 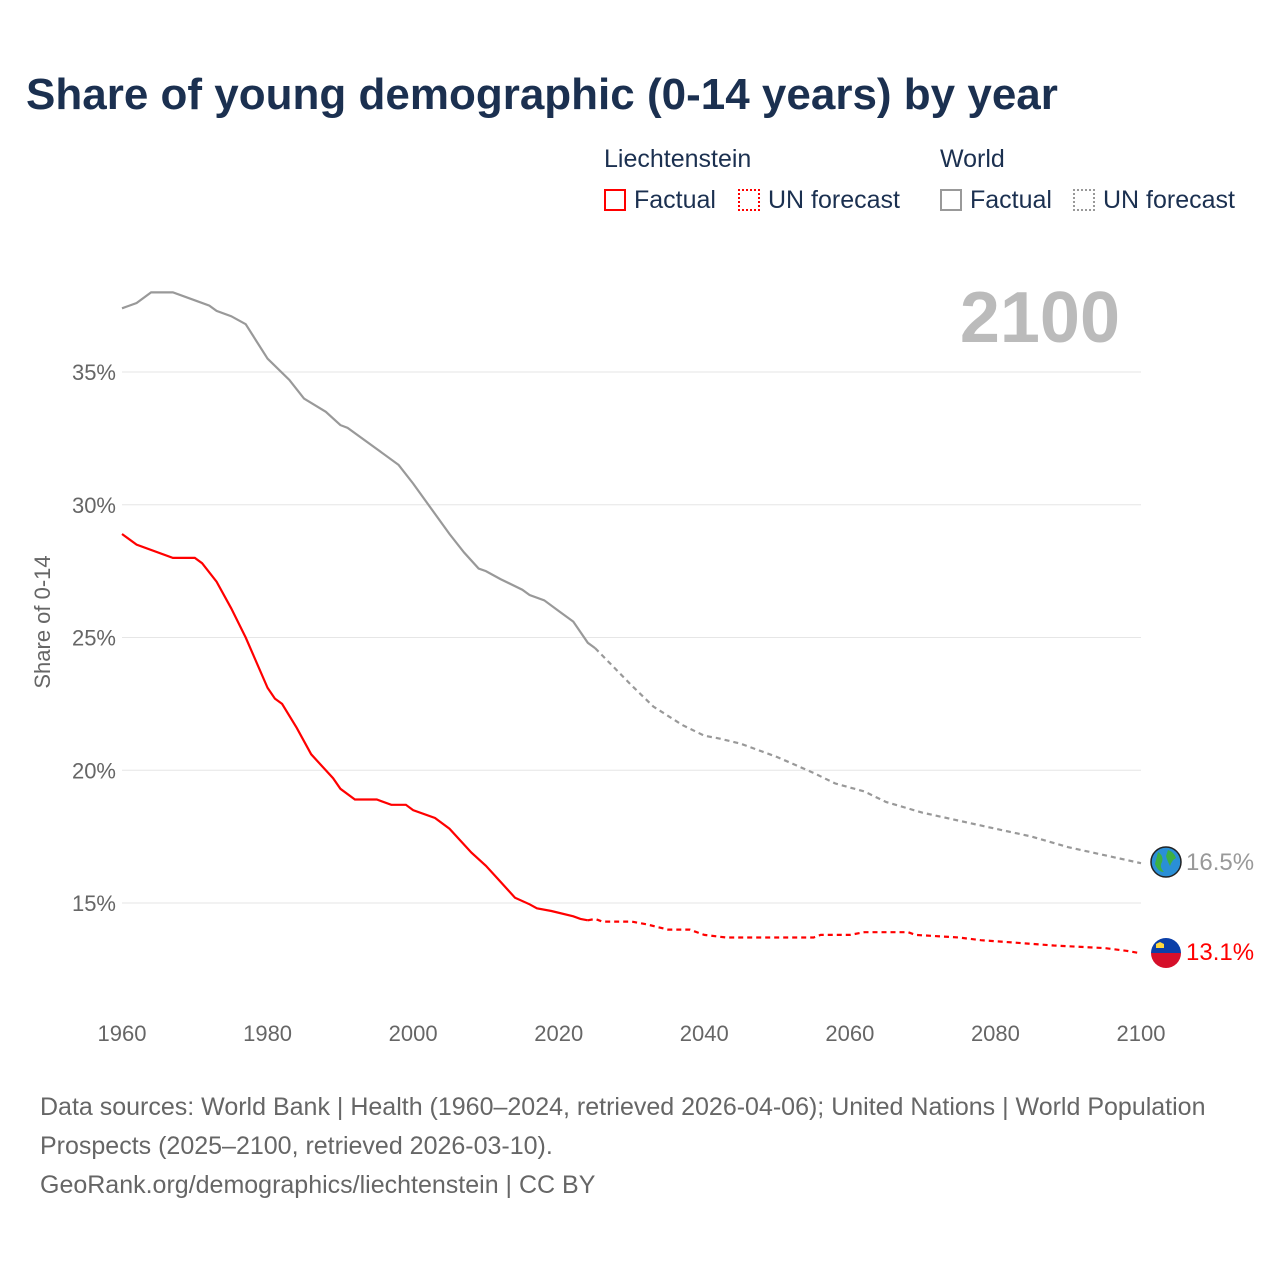 I want to click on x-tick-label: 2020, so click(x=558, y=1033).